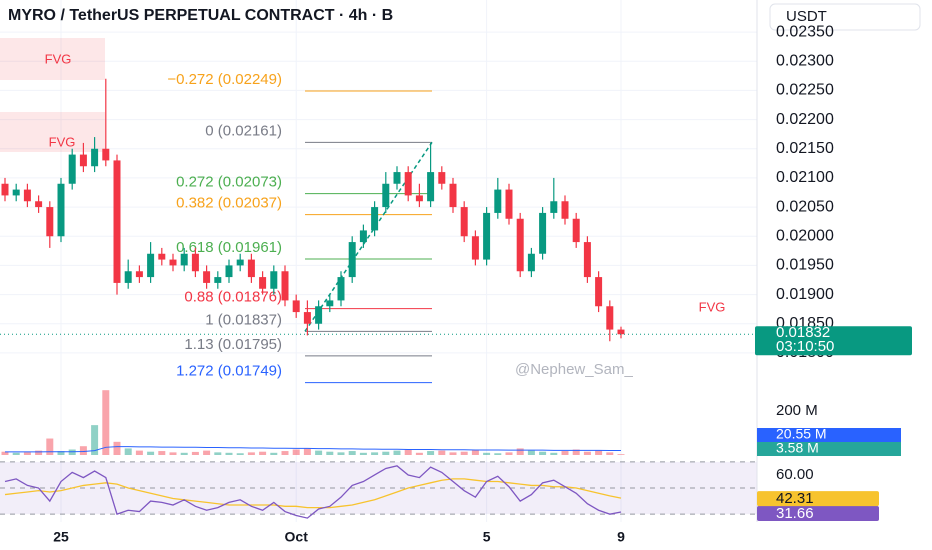  What do you see at coordinates (313, 492) in the screenshot?
I see `rsi-line` at bounding box center [313, 492].